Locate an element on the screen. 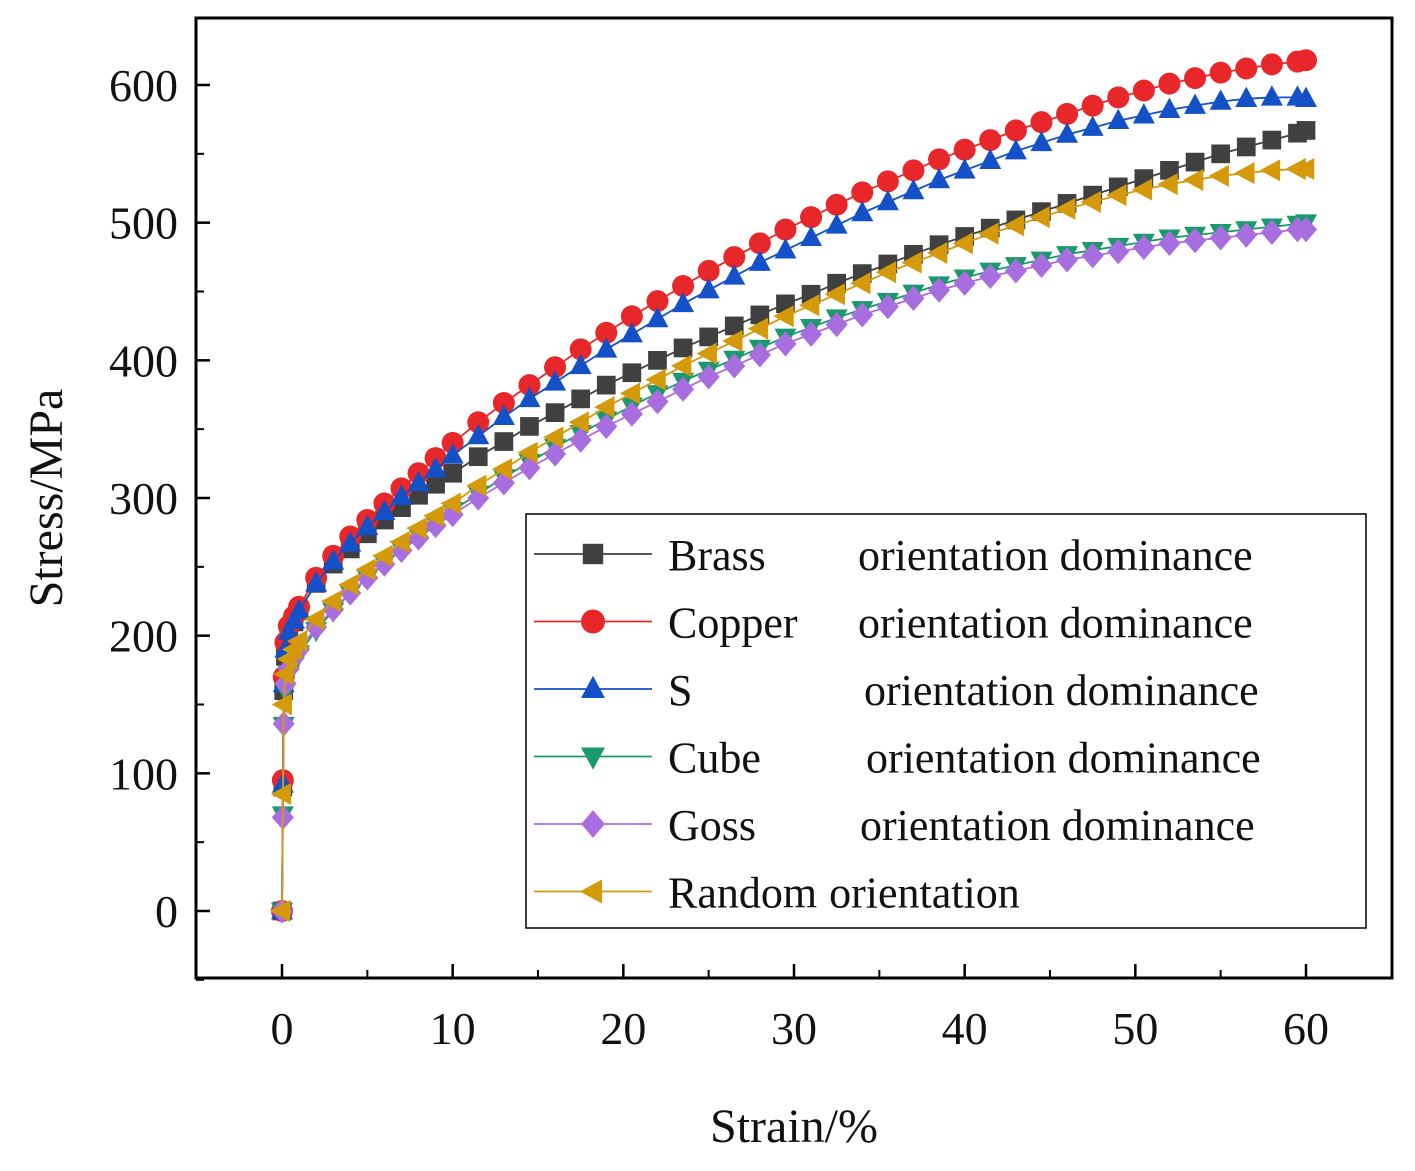 The image size is (1415, 1171). x-tick-label: 50 is located at coordinates (1135, 1028).